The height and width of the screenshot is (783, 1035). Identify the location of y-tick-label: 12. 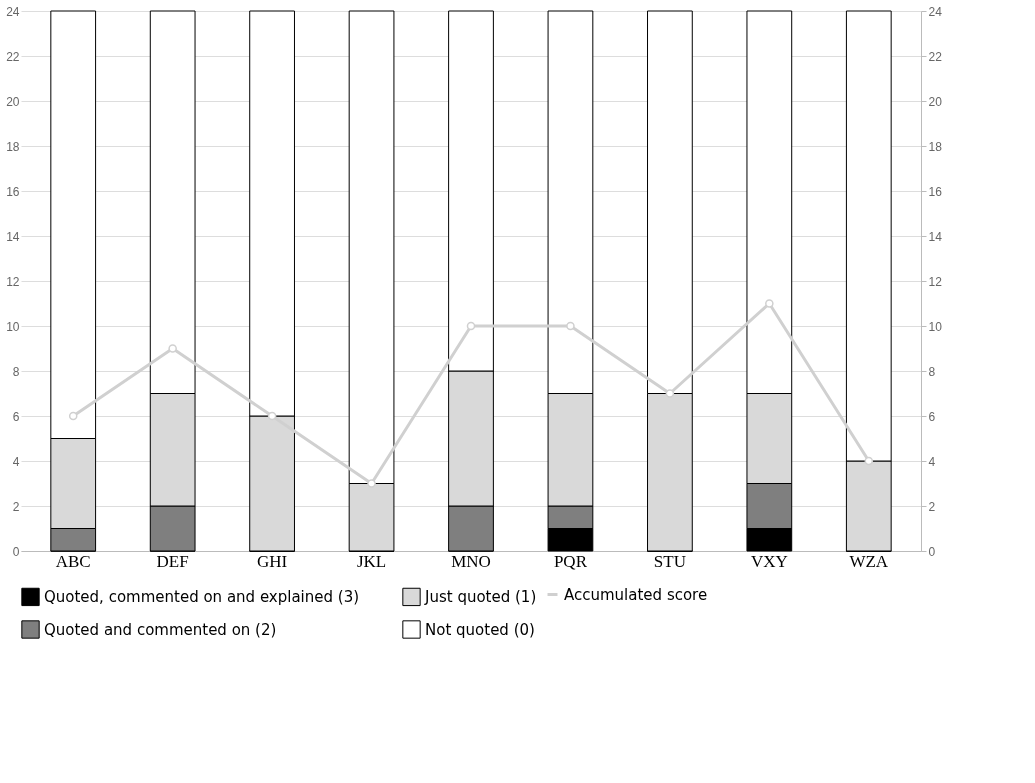
(13, 281).